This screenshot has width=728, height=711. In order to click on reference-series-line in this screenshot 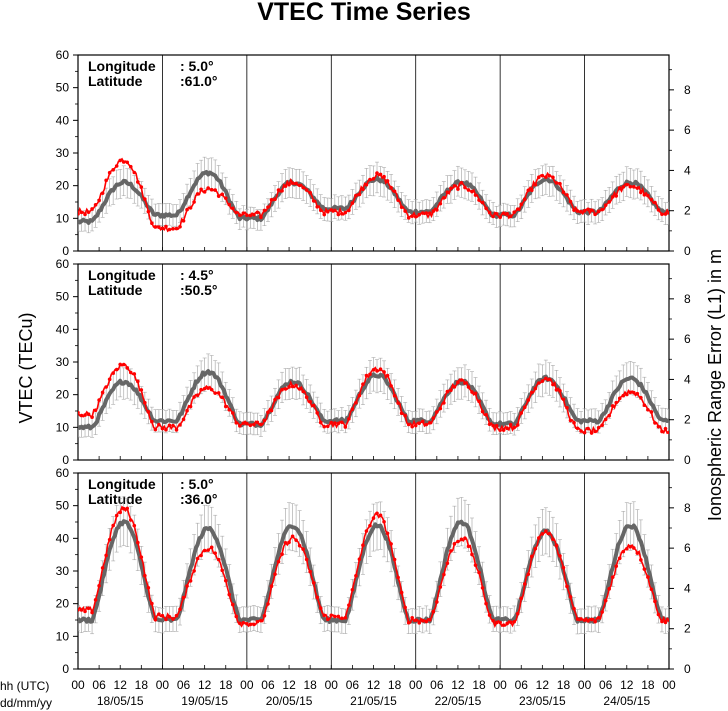, I will do `click(373, 400)`.